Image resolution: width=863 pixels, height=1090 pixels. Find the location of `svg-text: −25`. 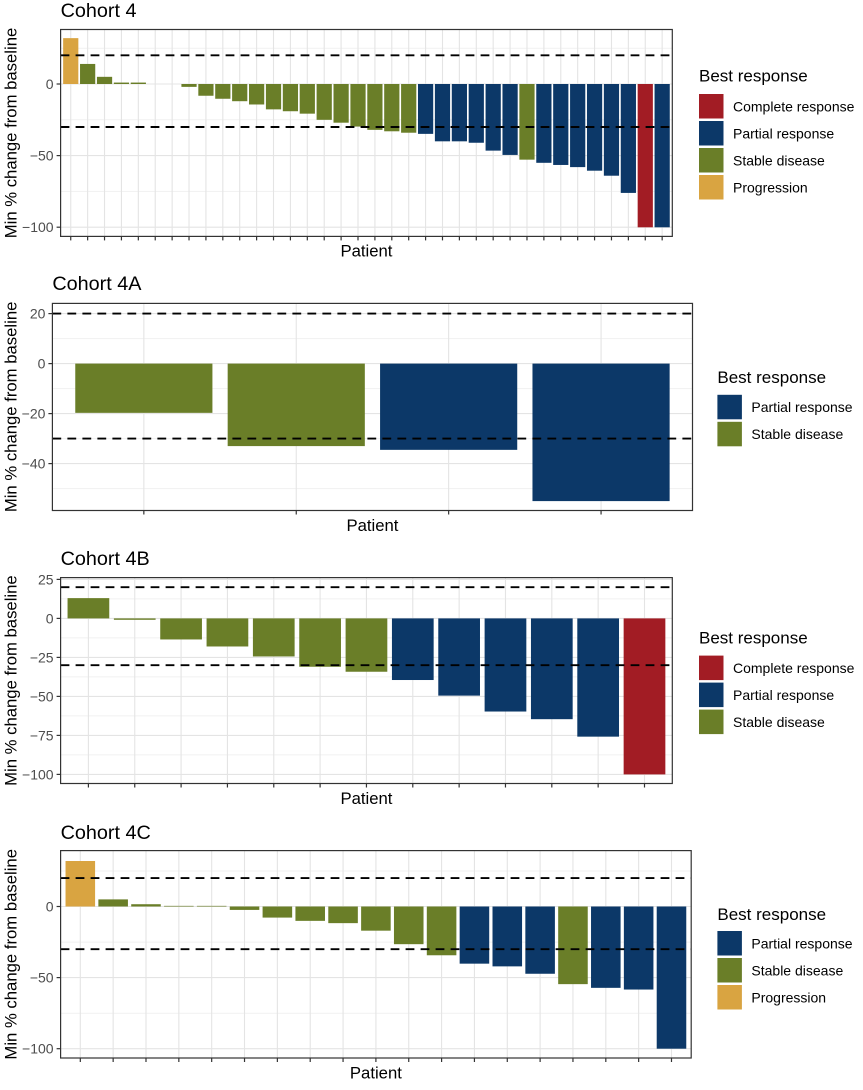

svg-text: −25 is located at coordinates (42, 657).